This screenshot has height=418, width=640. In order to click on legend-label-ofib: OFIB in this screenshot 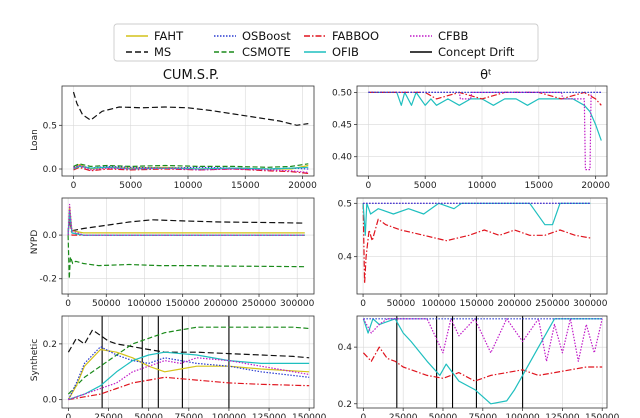, I will do `click(345, 52)`.